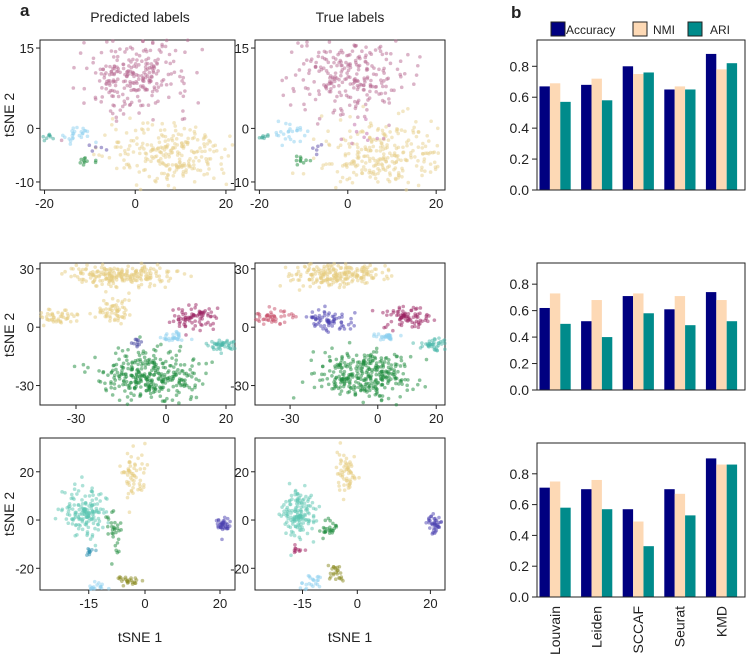  I want to click on col-title-true: True labels, so click(350, 17).